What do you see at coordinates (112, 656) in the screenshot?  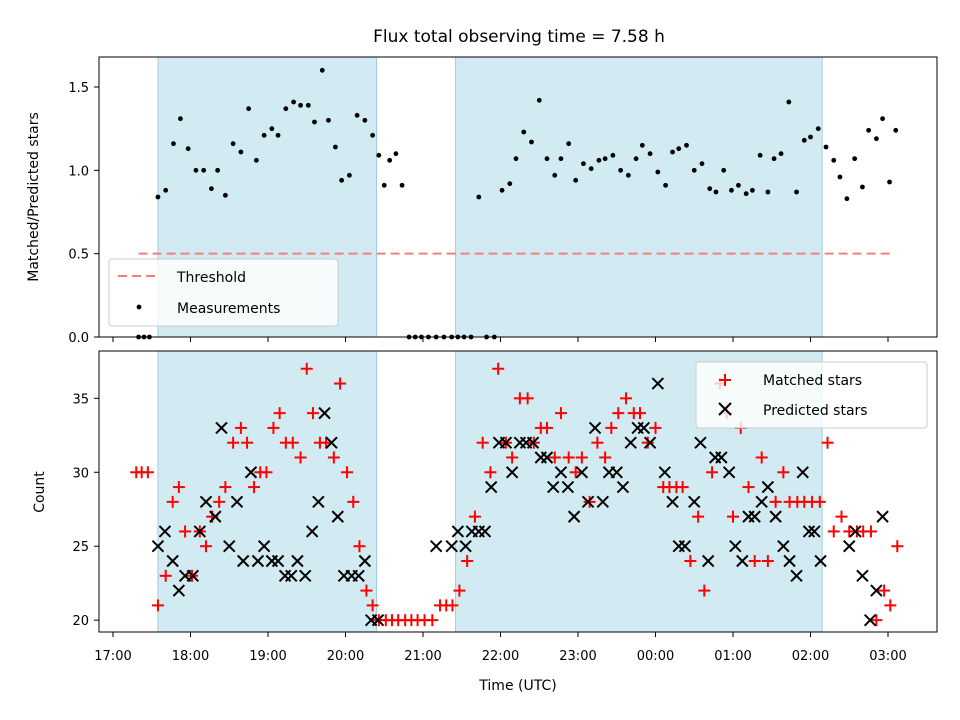 I see `x-tick-label: 17:00` at bounding box center [112, 656].